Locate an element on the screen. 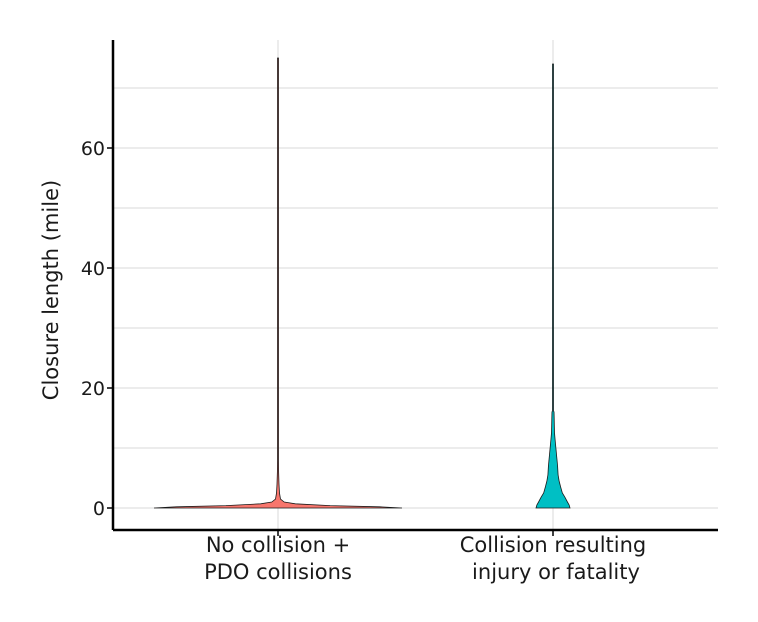  y-axis-title: Closure length (mile) is located at coordinates (51, 290).